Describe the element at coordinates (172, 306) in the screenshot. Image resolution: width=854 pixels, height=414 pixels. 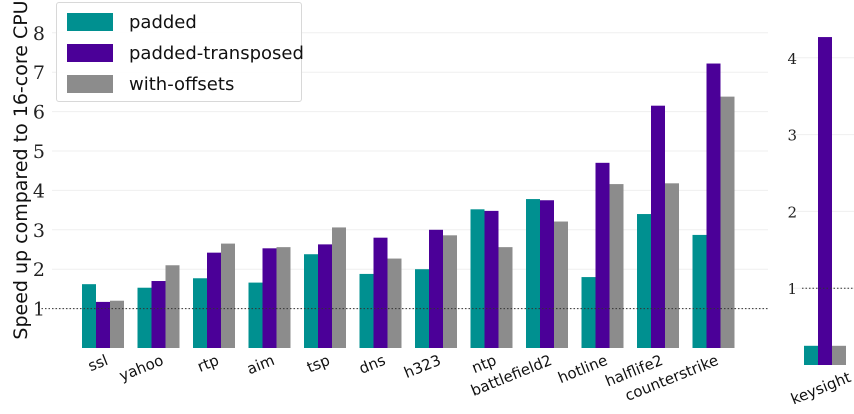
I see `bar-with-offsets-yahoo` at that location.